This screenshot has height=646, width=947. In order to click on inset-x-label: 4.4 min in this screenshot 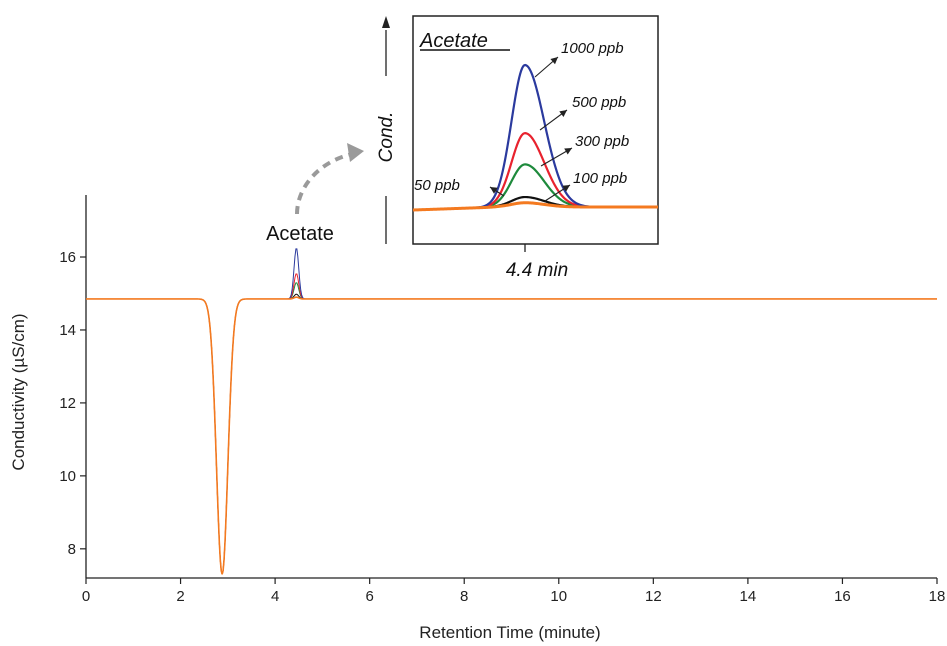, I will do `click(537, 270)`.